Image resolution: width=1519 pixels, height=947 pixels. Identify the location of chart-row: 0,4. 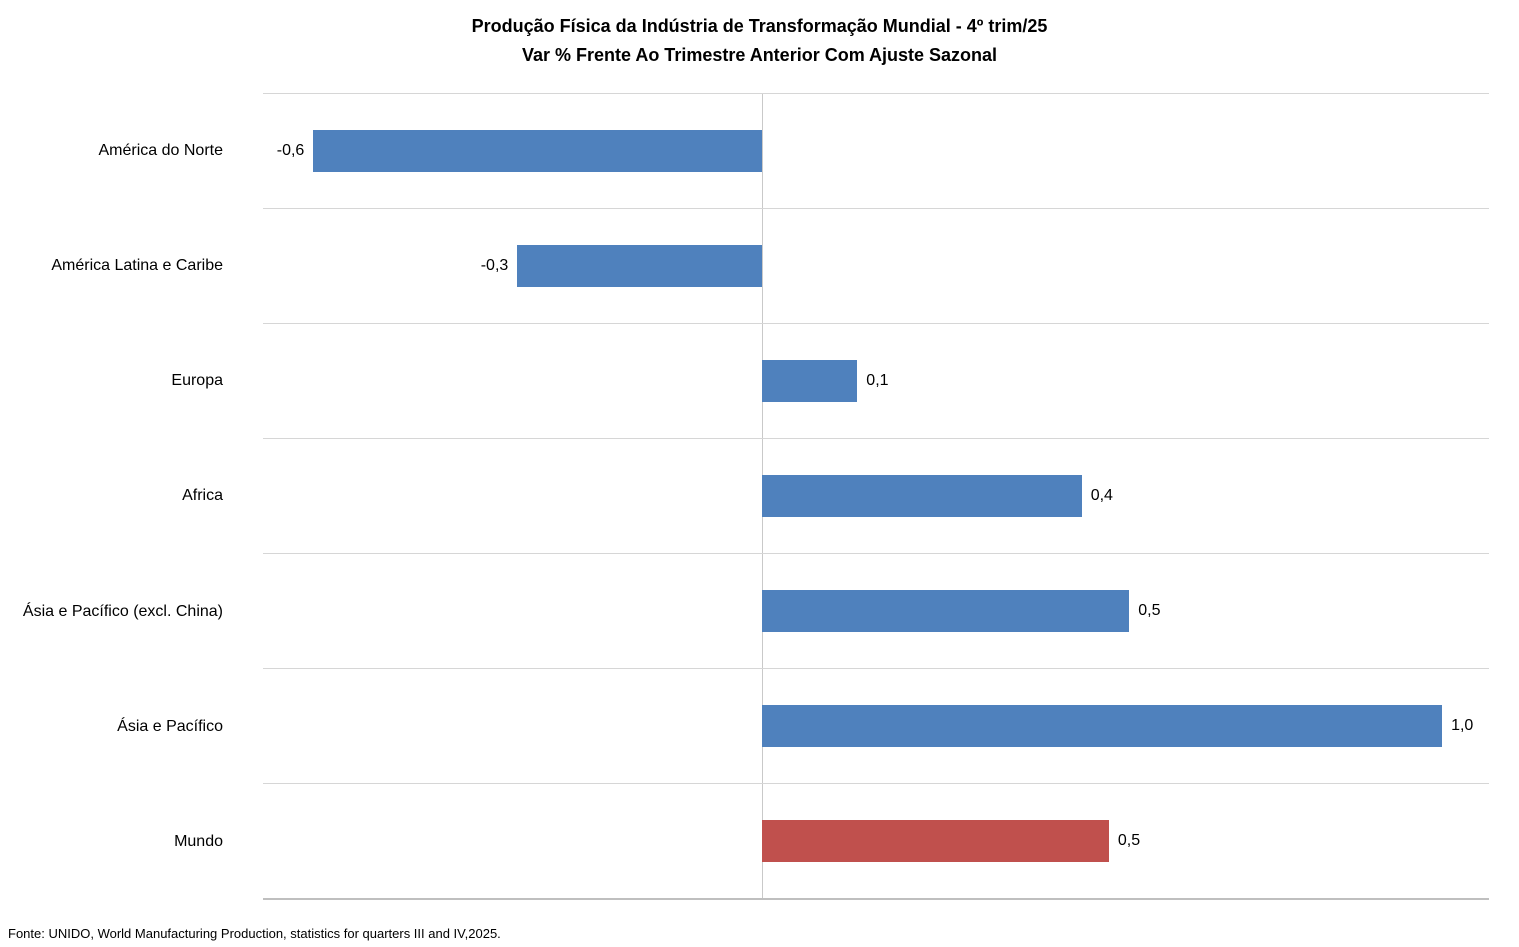
(876, 496).